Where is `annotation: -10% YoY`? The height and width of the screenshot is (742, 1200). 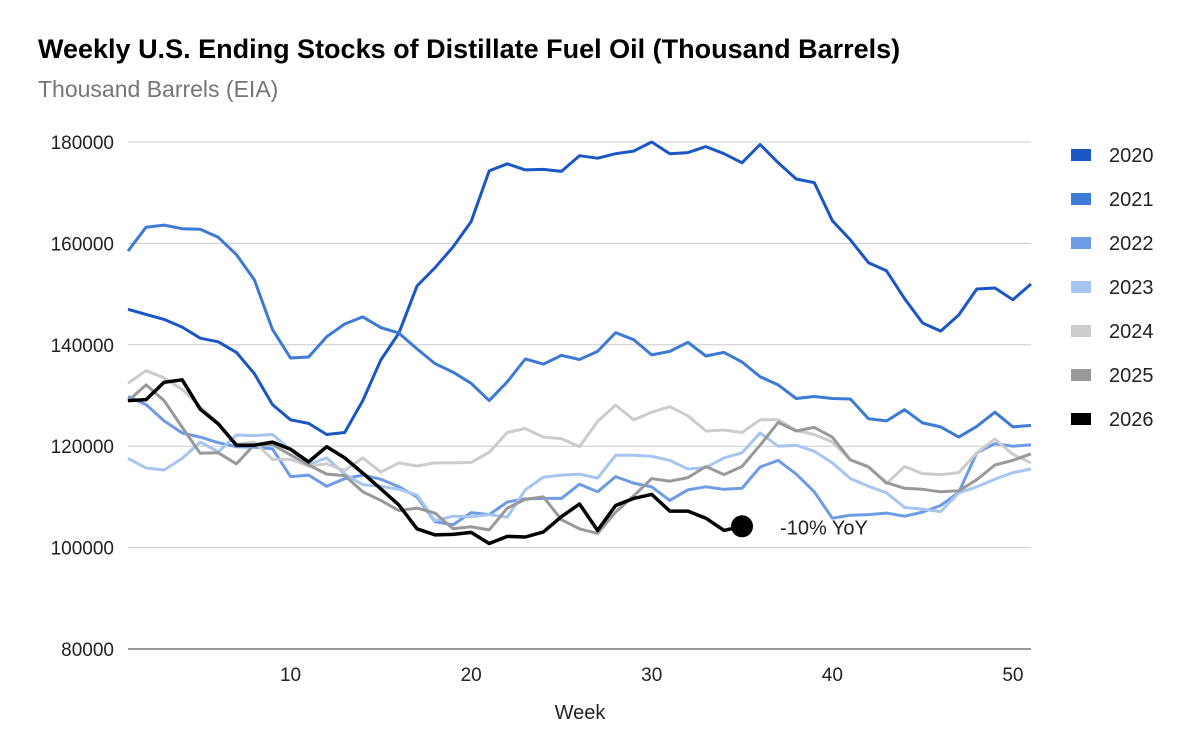 annotation: -10% YoY is located at coordinates (799, 527).